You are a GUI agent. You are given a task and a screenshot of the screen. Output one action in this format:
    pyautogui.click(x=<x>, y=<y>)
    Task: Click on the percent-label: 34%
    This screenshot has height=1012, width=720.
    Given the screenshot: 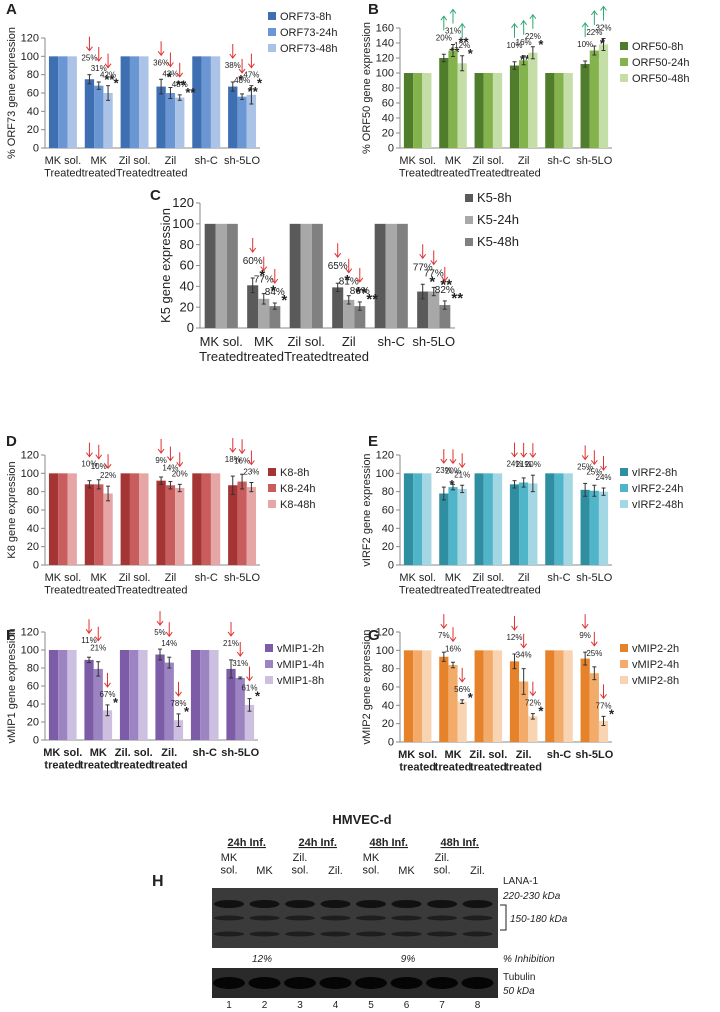 What is the action you would take?
    pyautogui.click(x=524, y=655)
    